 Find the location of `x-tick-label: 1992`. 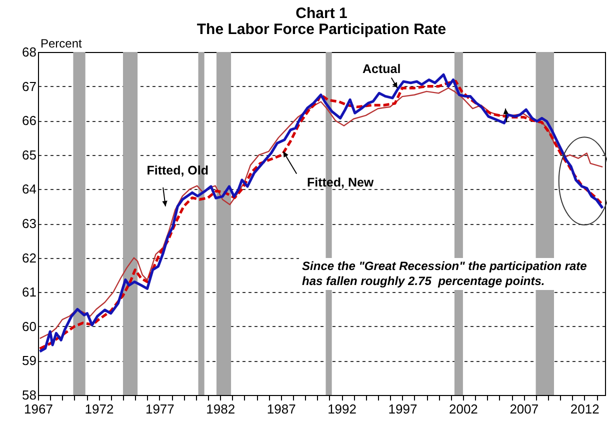

x-tick-label: 1992 is located at coordinates (342, 409).